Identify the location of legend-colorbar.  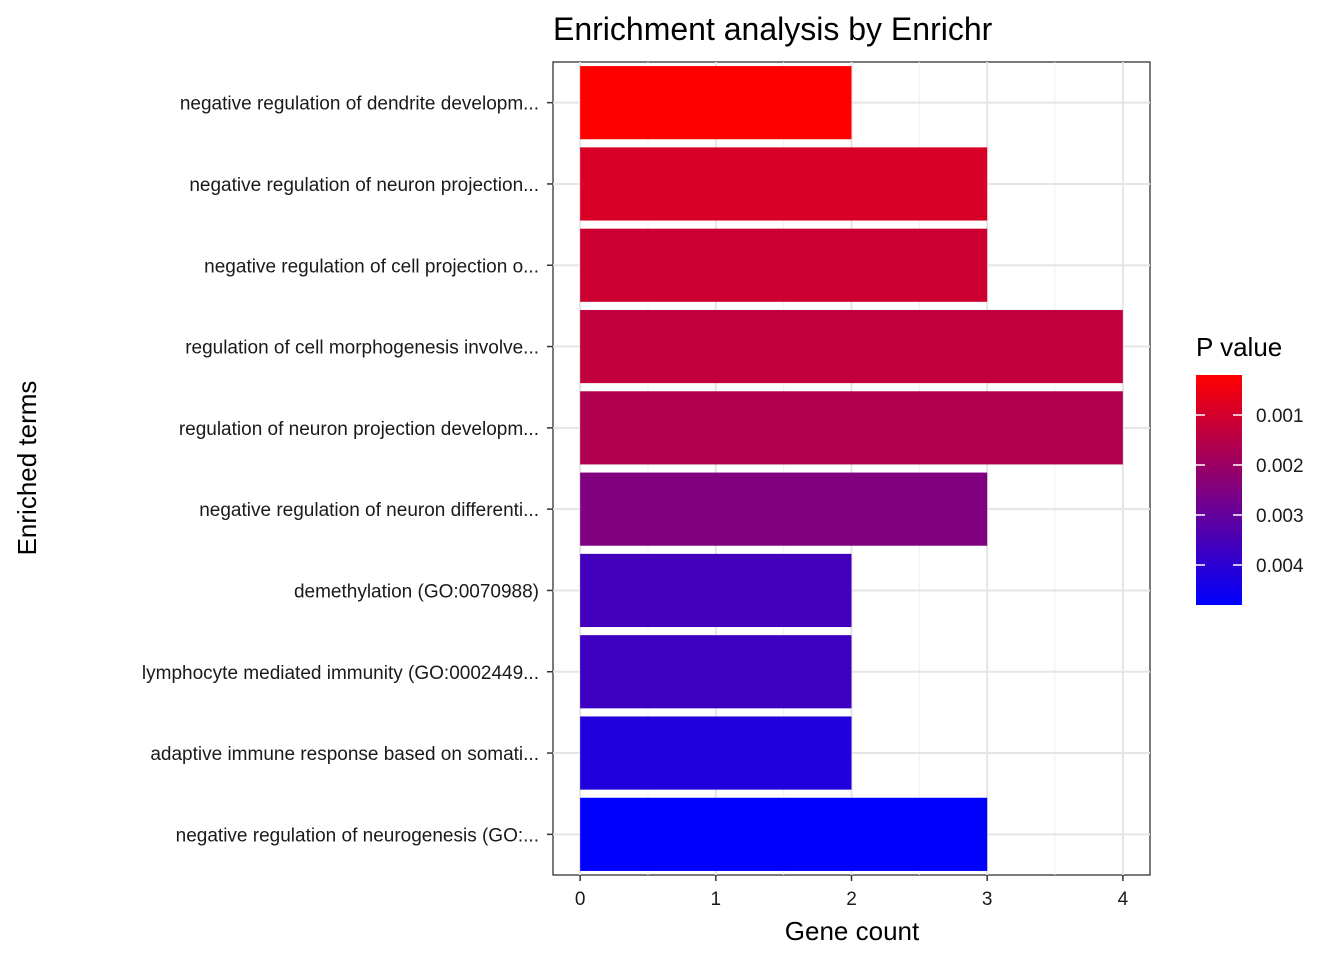
(1219, 490).